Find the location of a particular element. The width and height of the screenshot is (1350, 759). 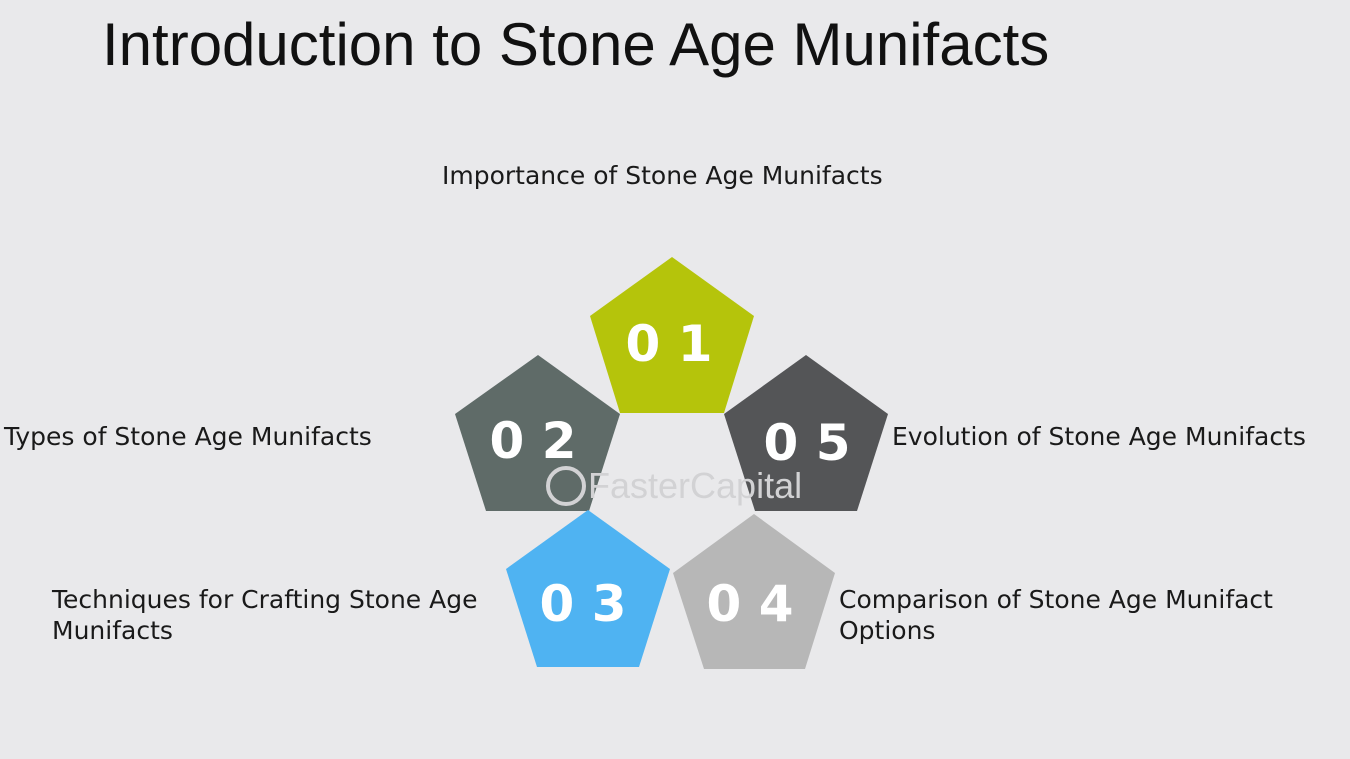

pentagon-01: 0 1 is located at coordinates (672, 335).